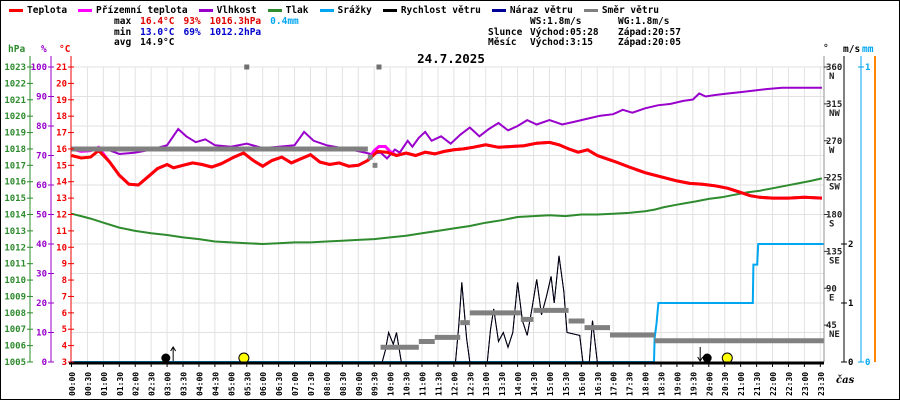 Image resolution: width=900 pixels, height=400 pixels. I want to click on rain-axis-header: mm, so click(868, 49).